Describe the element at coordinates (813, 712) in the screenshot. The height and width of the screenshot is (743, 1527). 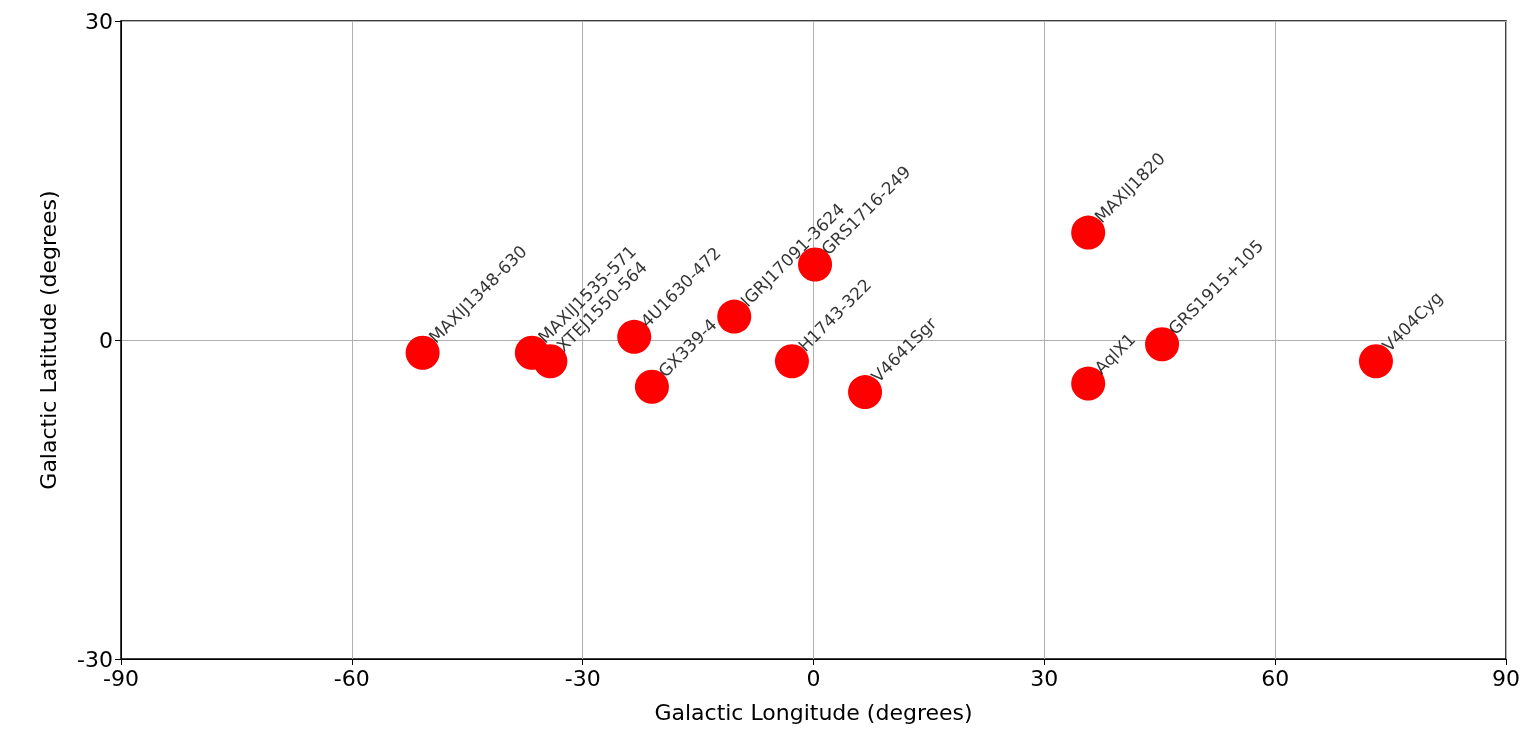
I see `x-axis-title: Galactic Longitude (degrees)` at that location.